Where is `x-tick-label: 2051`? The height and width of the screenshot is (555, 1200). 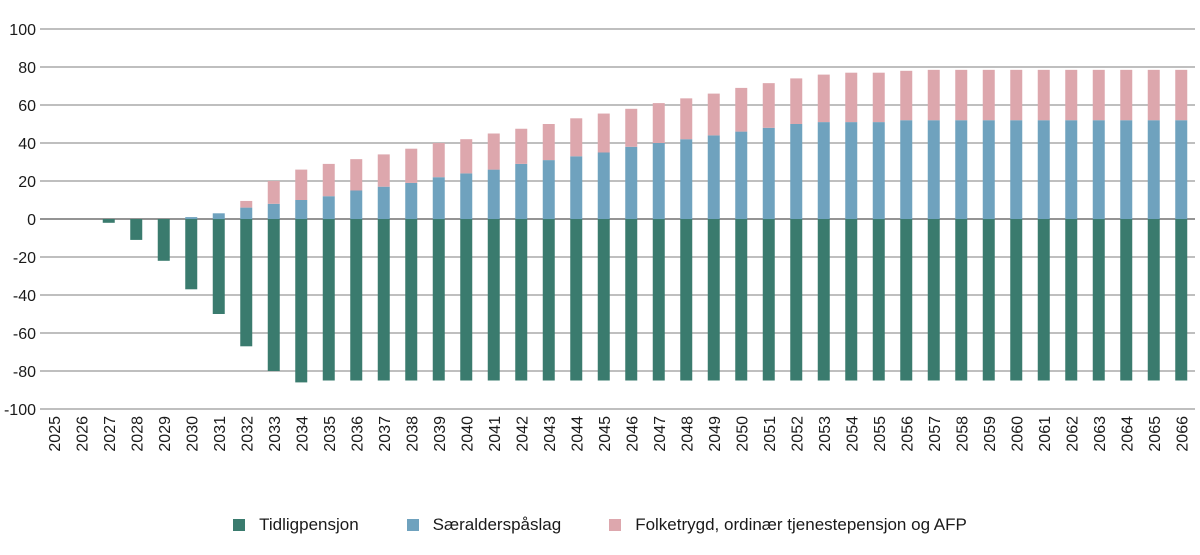
x-tick-label: 2051 is located at coordinates (770, 434).